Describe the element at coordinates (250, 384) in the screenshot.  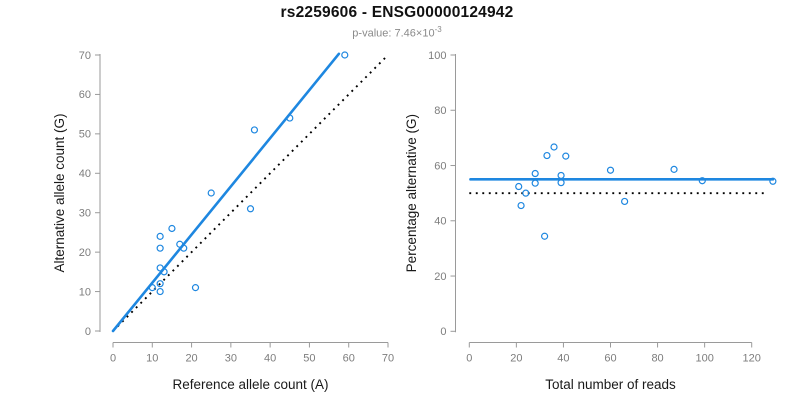
I see `left-x-axis-title: Reference allele count (A)` at that location.